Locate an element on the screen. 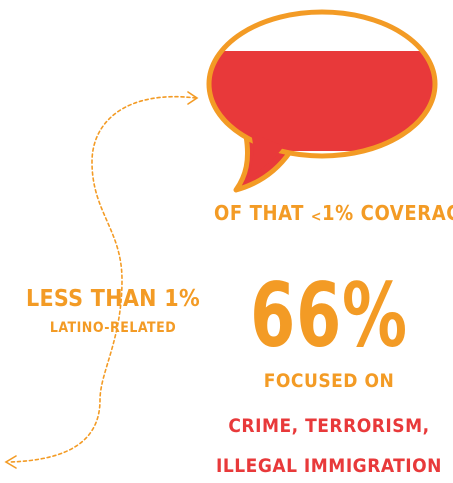 This screenshot has height=483, width=453. speech-bubble-fill is located at coordinates (322, 101).